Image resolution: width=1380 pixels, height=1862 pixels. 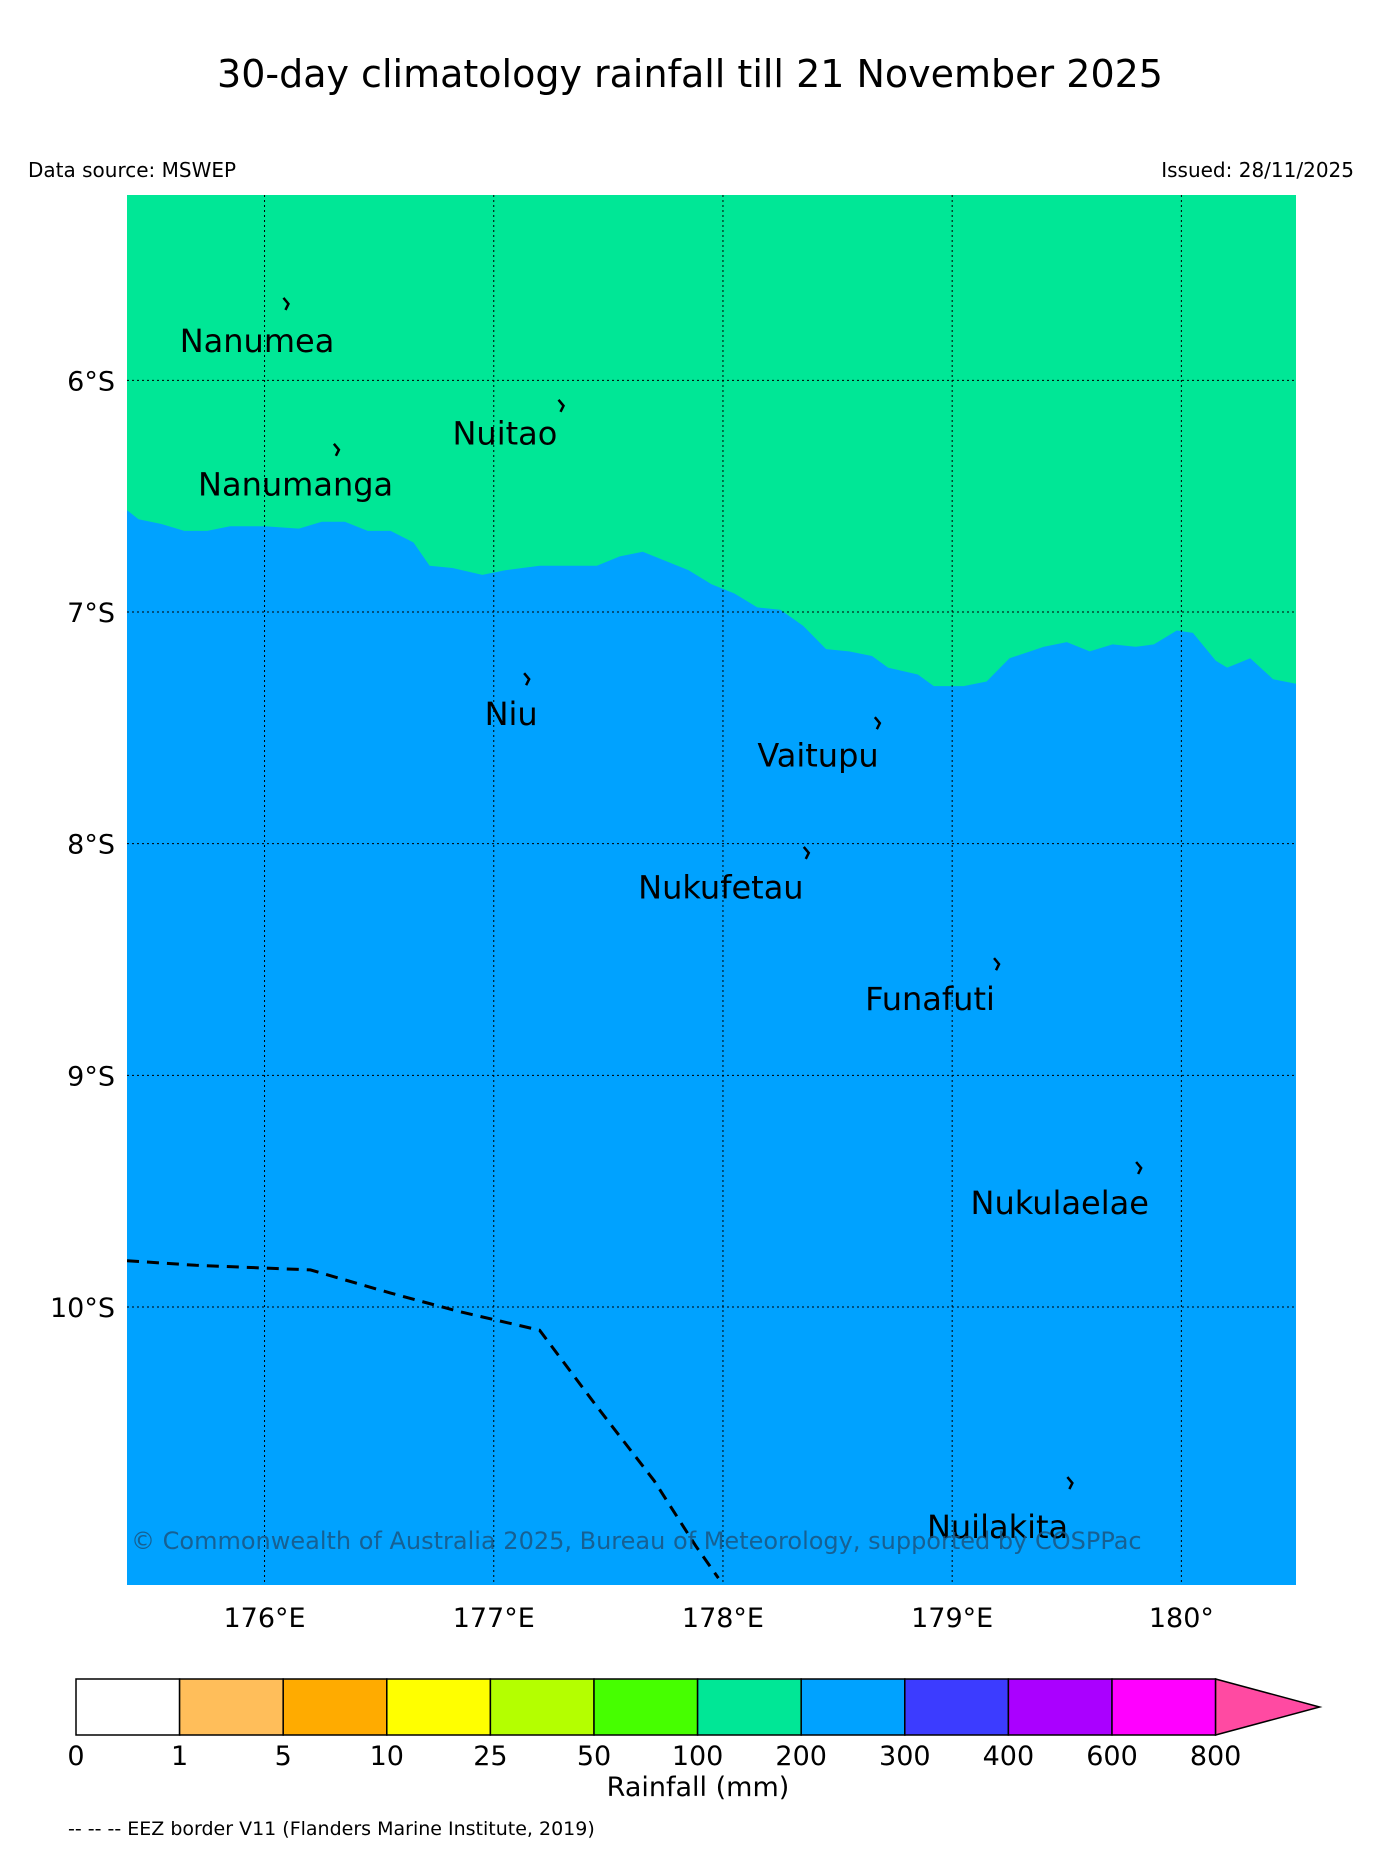 What do you see at coordinates (1268, 1707) in the screenshot?
I see `colorbar-extend-arrow` at bounding box center [1268, 1707].